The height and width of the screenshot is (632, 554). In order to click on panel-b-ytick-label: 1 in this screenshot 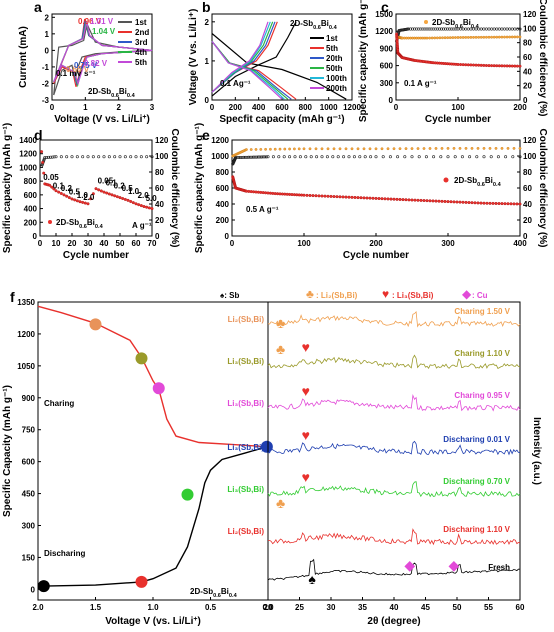, I will do `click(207, 61)`.